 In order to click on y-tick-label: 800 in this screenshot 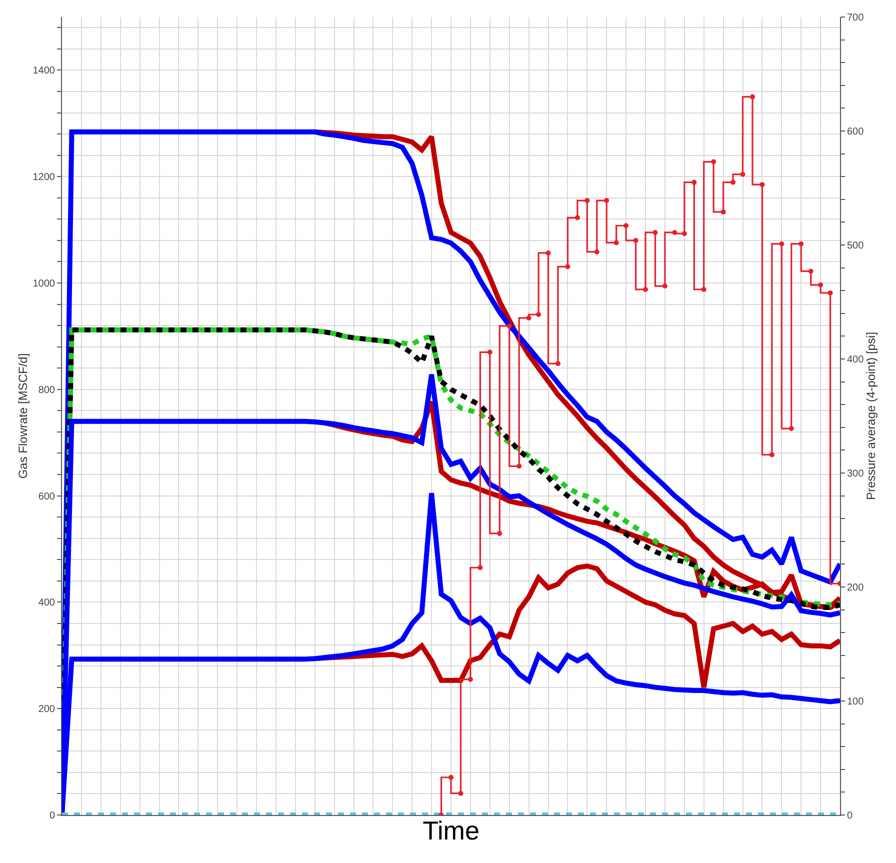, I will do `click(47, 390)`.